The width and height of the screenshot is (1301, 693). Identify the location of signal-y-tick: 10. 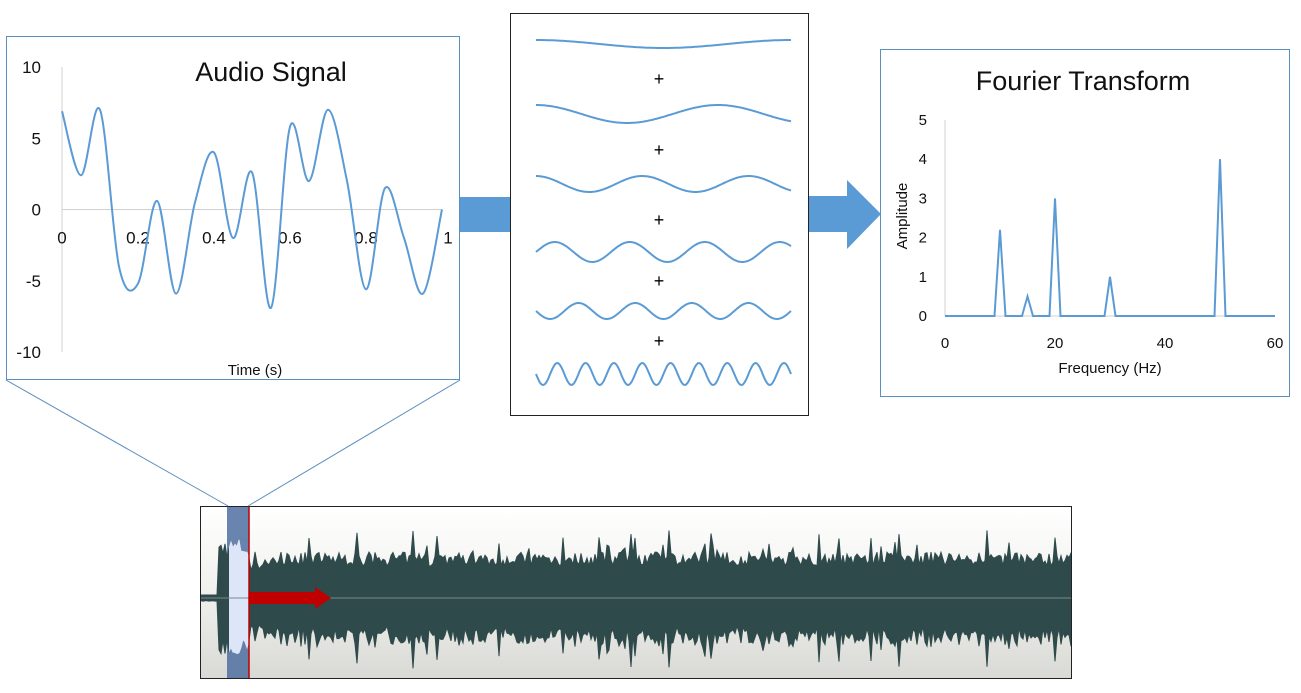
(31, 67).